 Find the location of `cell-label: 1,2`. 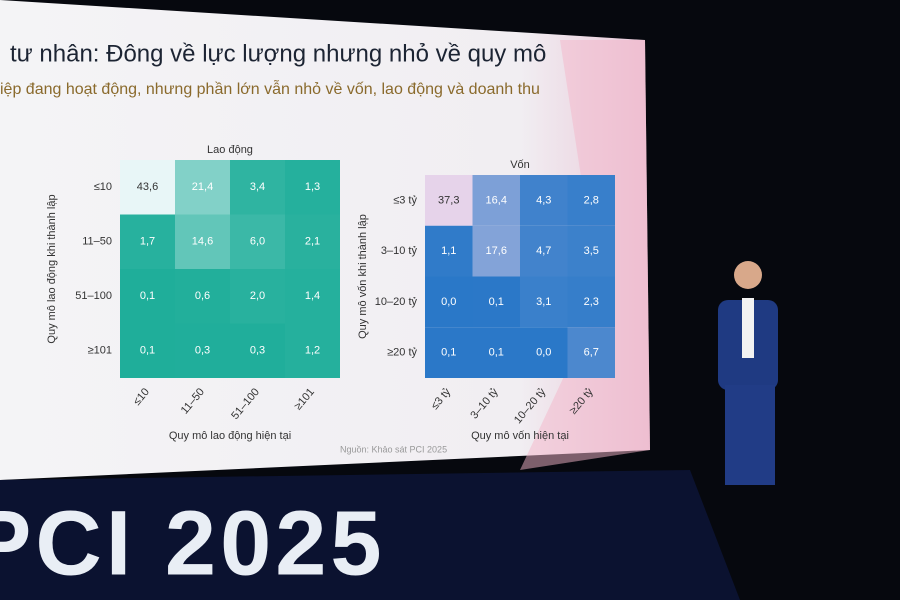

cell-label: 1,2 is located at coordinates (312, 351).